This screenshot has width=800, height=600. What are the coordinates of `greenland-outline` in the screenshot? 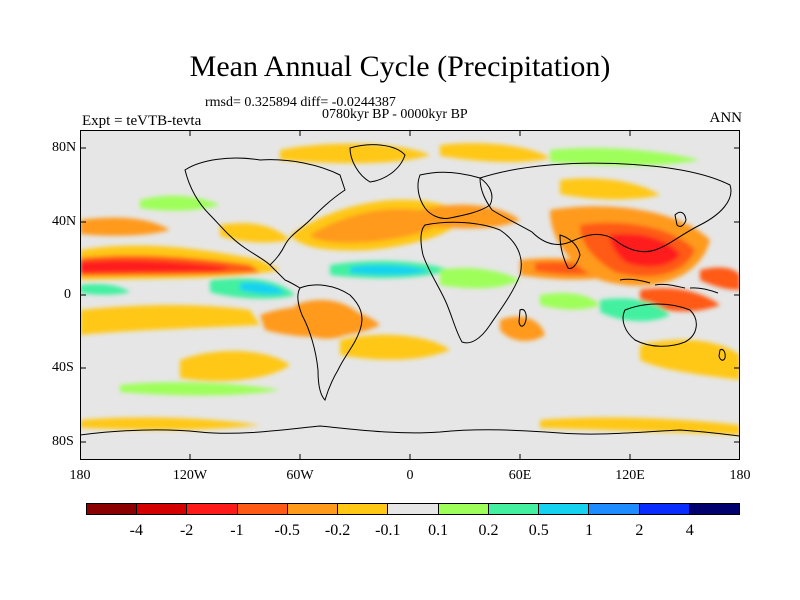 It's located at (377, 163).